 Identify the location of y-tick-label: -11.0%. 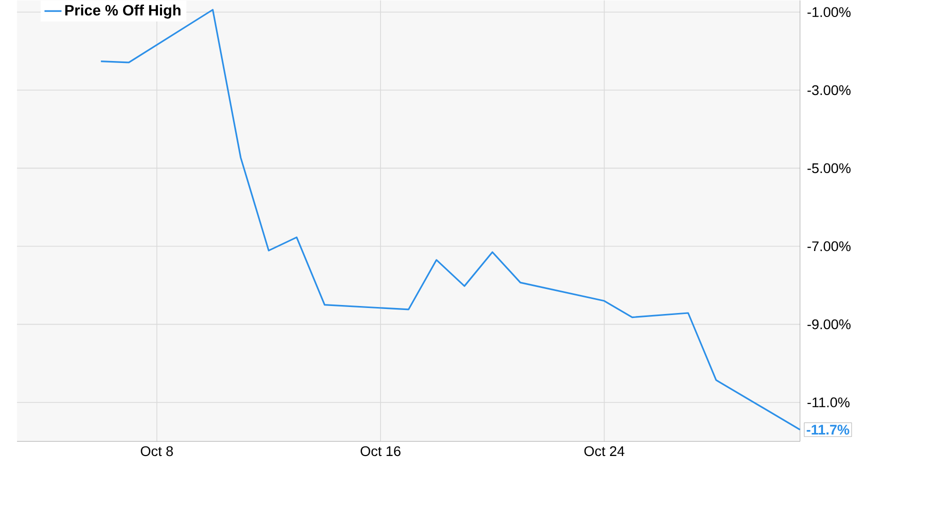
(828, 402).